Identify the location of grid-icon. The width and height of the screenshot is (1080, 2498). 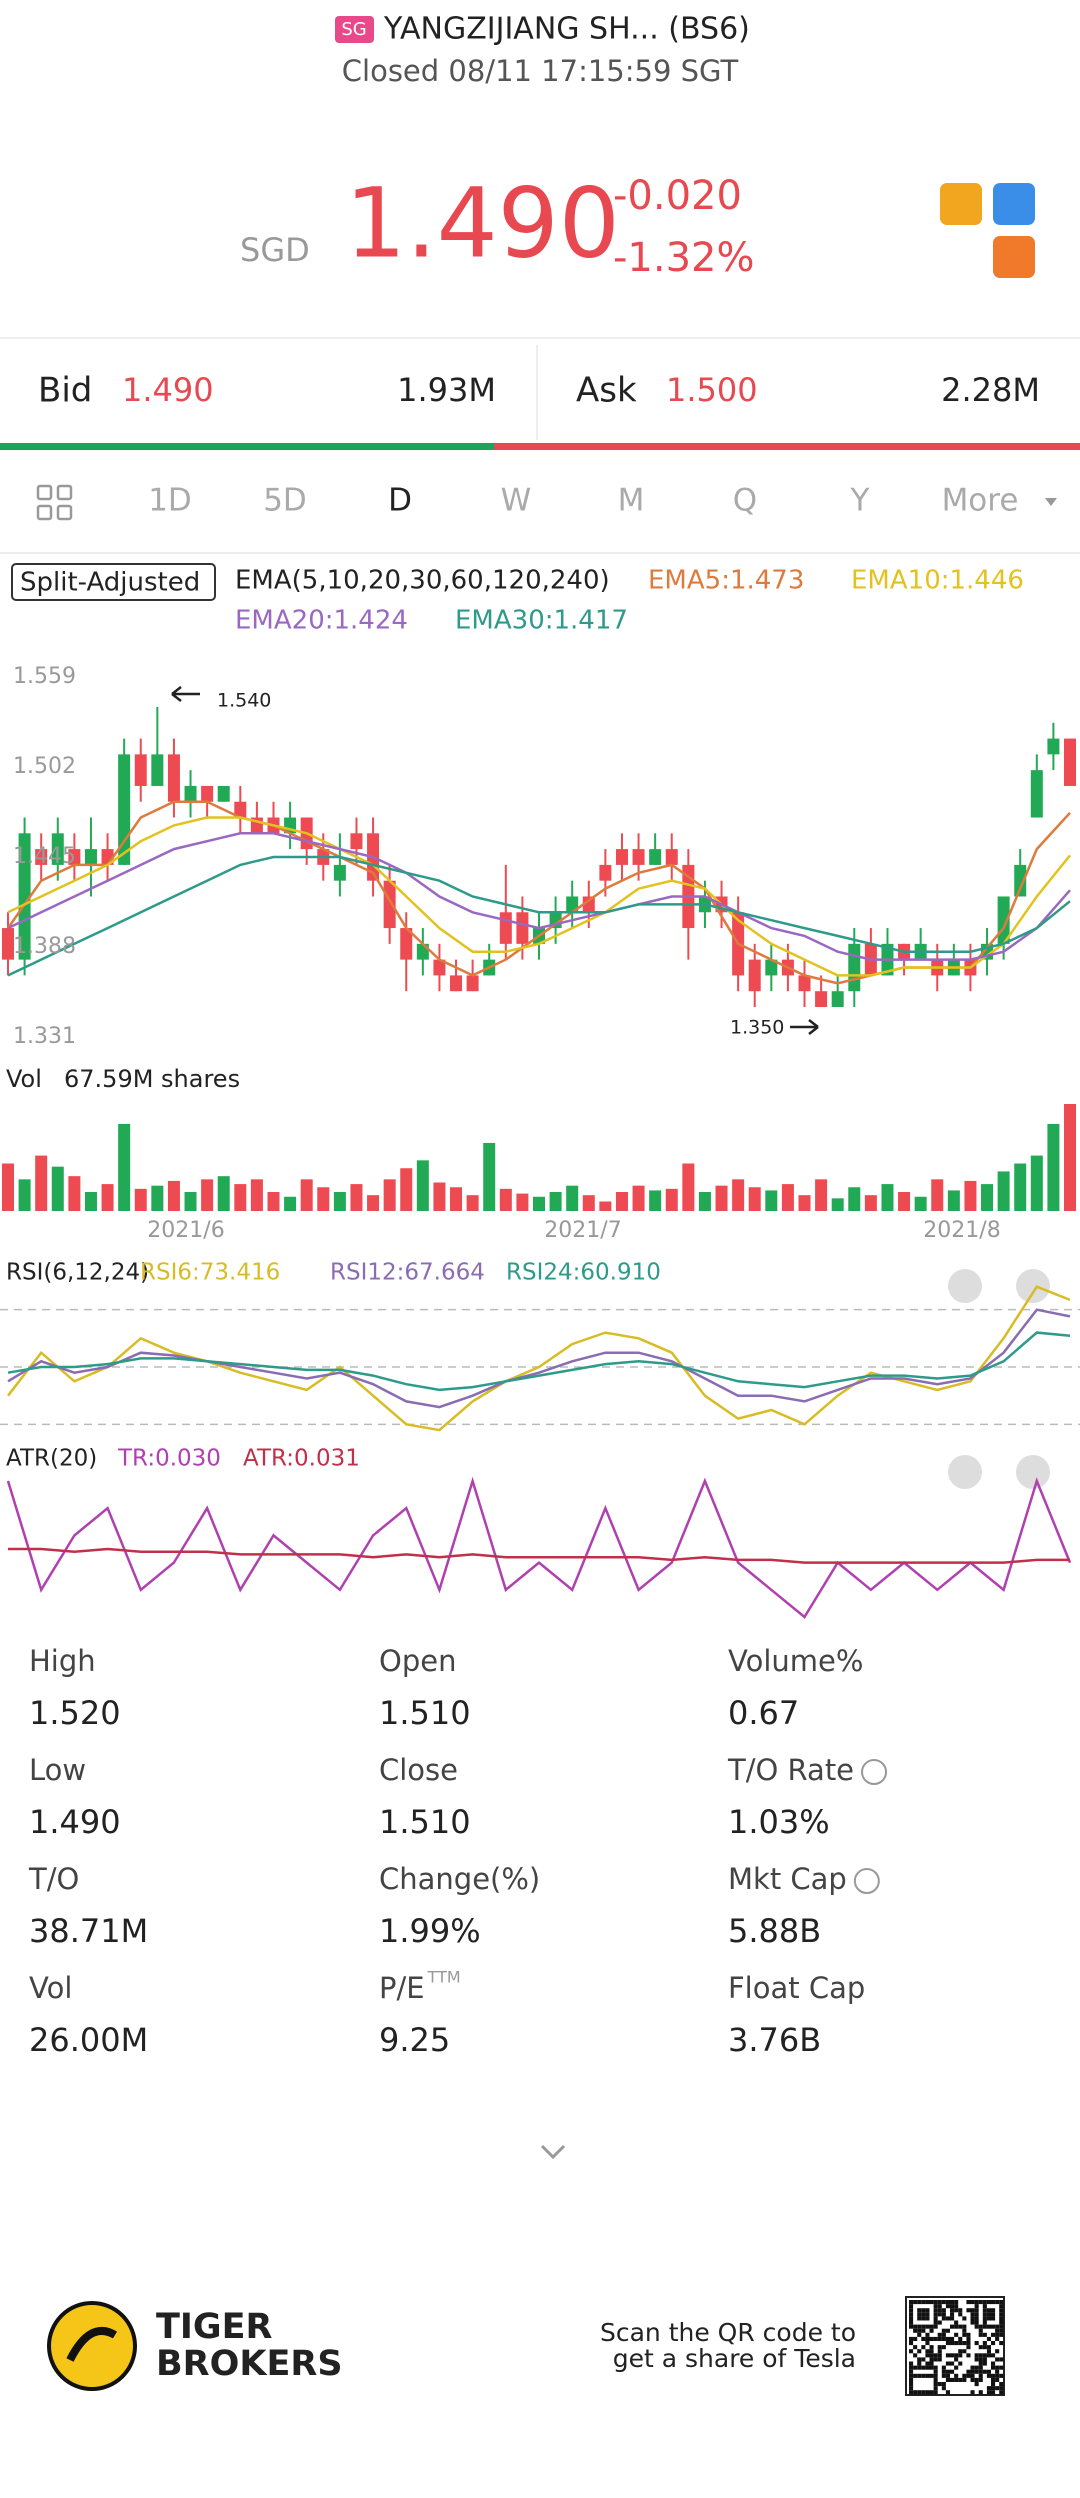
(54, 502).